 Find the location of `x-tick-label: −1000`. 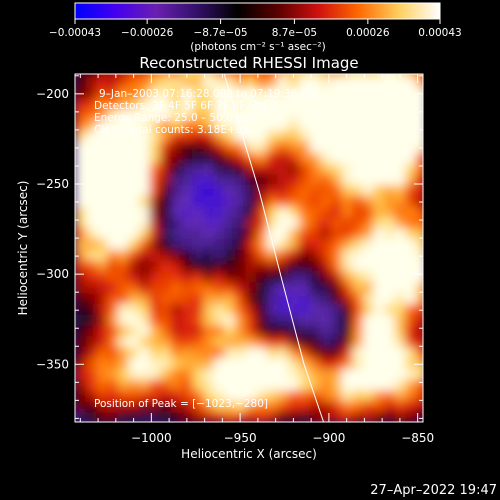

x-tick-label: −1000 is located at coordinates (151, 438).